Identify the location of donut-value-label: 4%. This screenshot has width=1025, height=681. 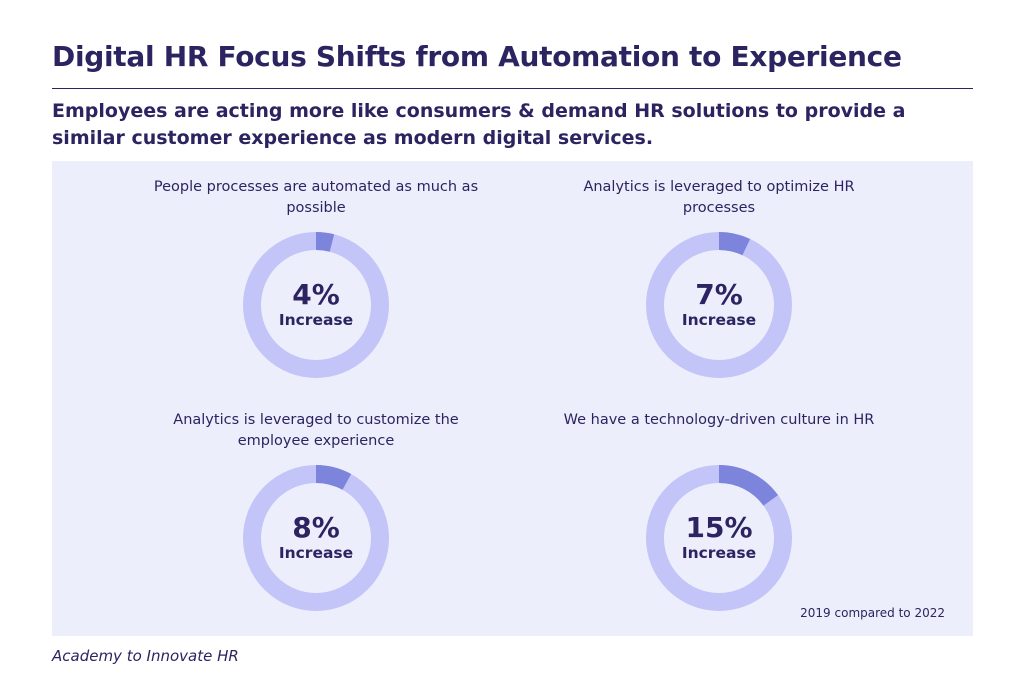
(316, 294).